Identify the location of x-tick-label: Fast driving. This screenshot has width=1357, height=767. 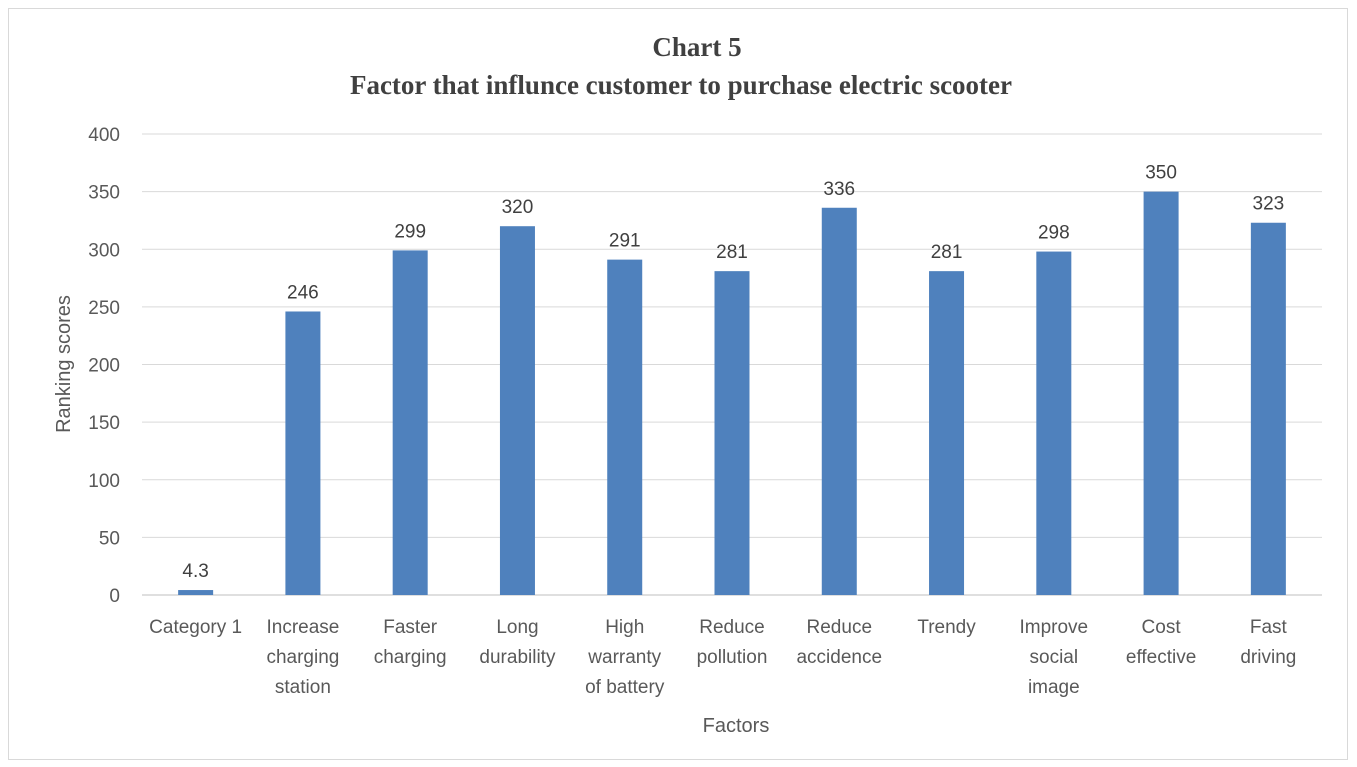
(1268, 642).